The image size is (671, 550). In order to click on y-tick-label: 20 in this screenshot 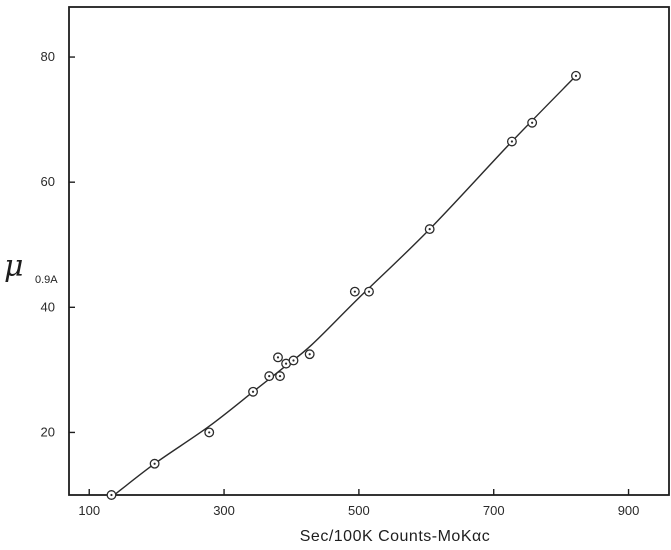, I will do `click(48, 431)`.